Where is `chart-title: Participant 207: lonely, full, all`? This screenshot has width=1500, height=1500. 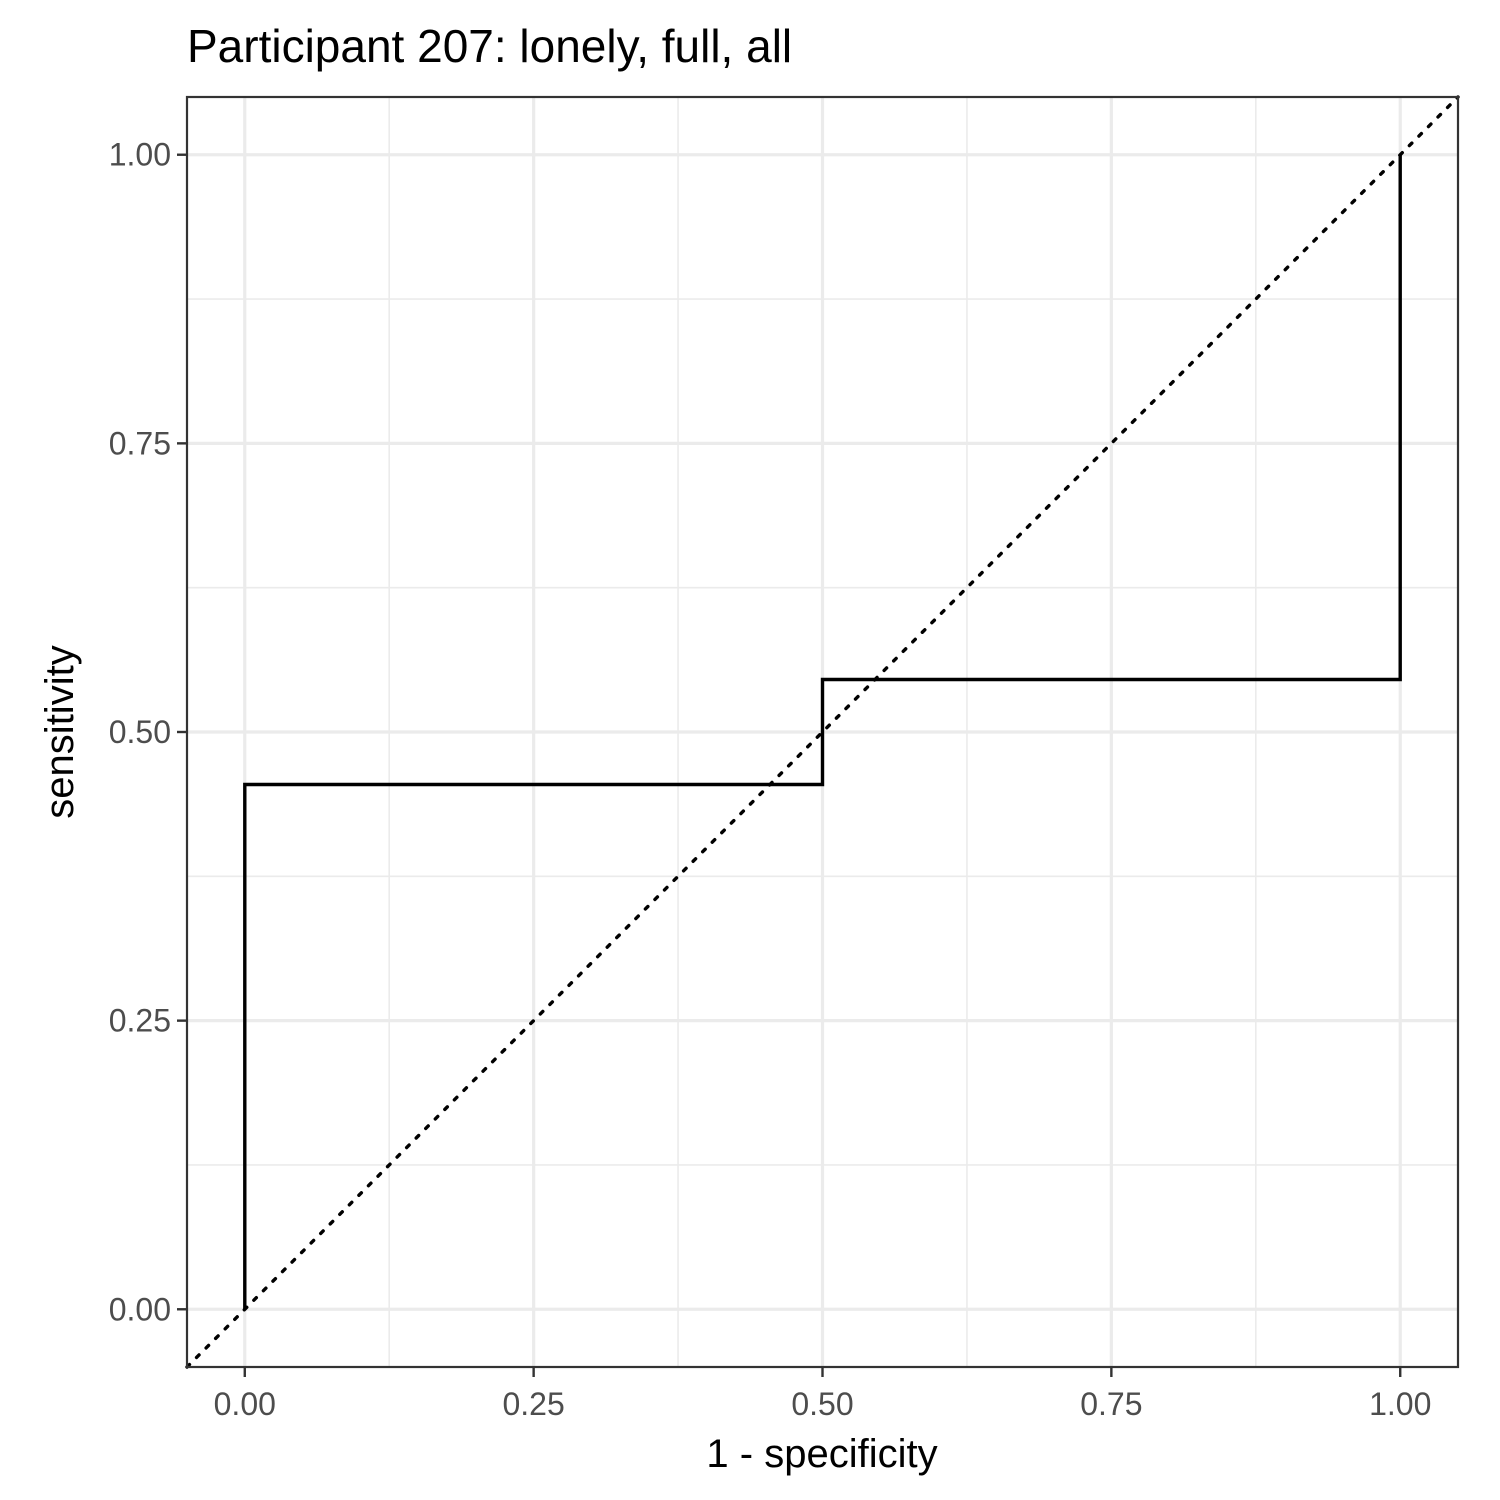
chart-title: Participant 207: lonely, full, all is located at coordinates (489, 46).